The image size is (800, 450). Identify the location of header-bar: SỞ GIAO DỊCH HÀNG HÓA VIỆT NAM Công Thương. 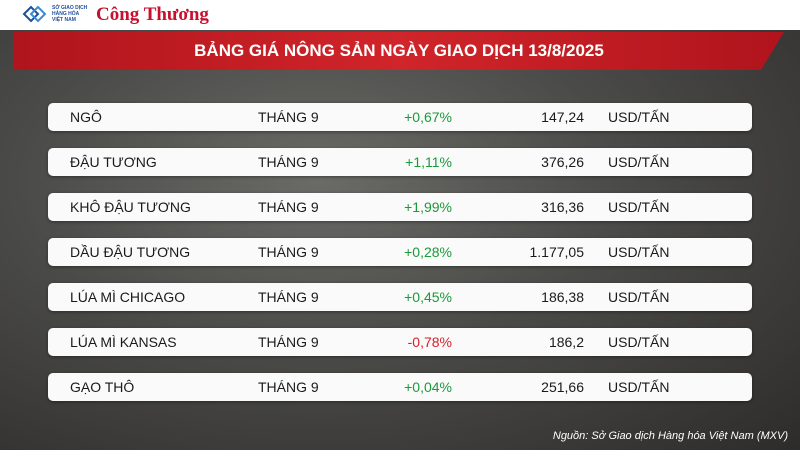
(400, 15).